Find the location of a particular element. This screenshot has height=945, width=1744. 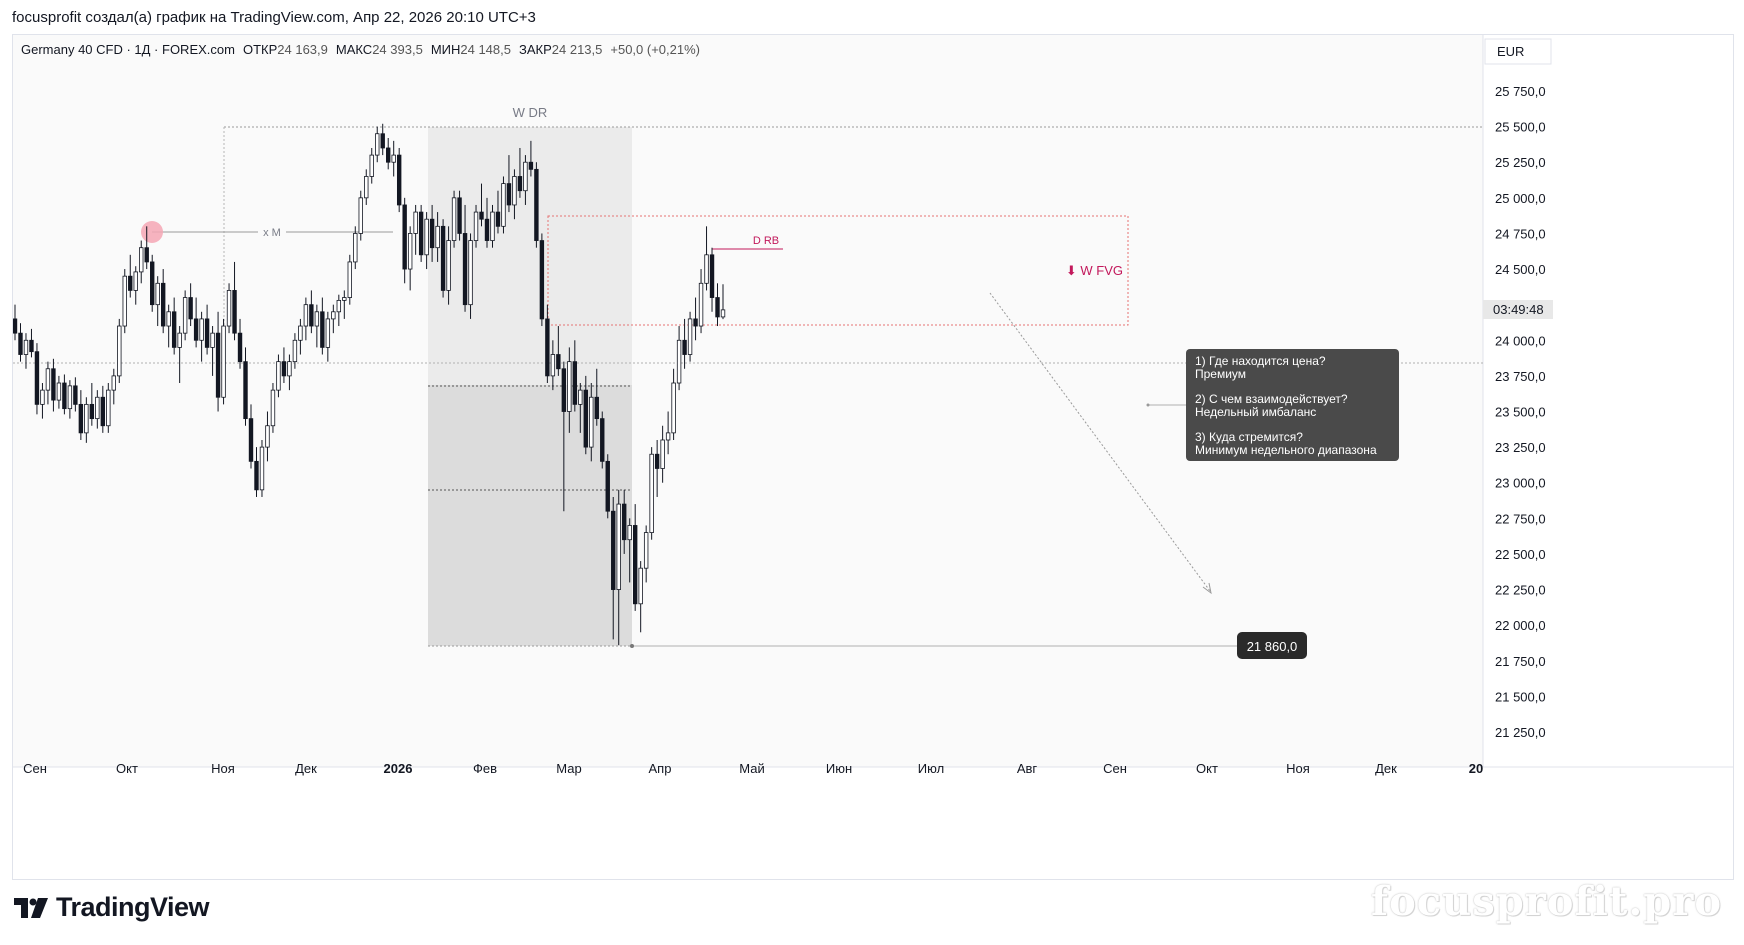

xm-point-marker is located at coordinates (152, 232).